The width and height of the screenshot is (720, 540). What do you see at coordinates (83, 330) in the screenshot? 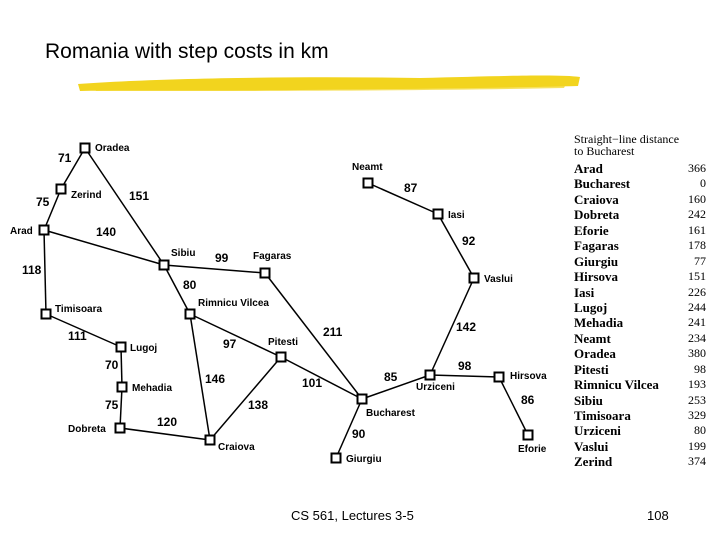
I see `road-timisoara-lugoj` at bounding box center [83, 330].